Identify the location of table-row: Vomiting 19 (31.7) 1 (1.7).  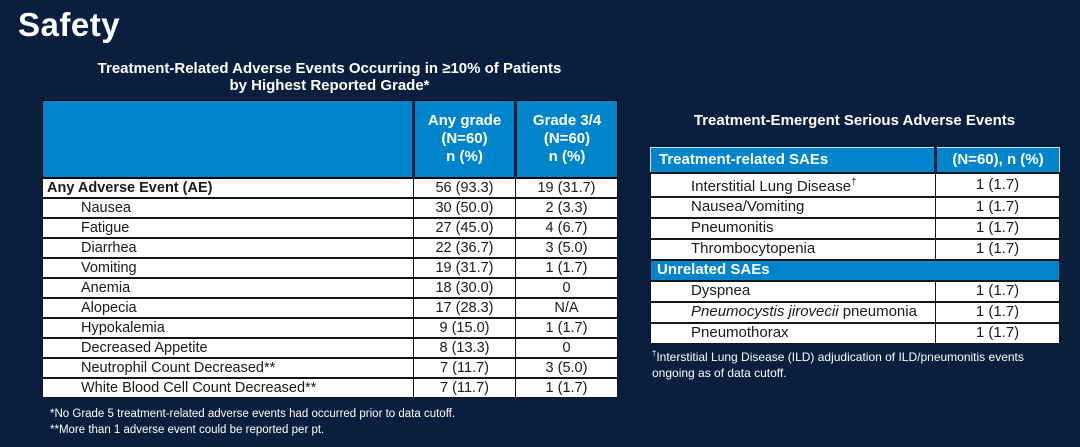
(330, 267).